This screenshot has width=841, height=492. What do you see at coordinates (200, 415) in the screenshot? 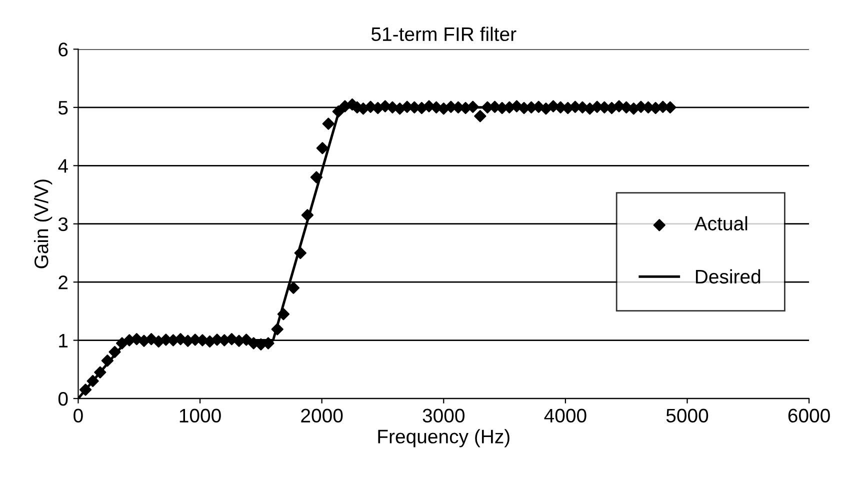
I see `x-tick-label: 1000` at bounding box center [200, 415].